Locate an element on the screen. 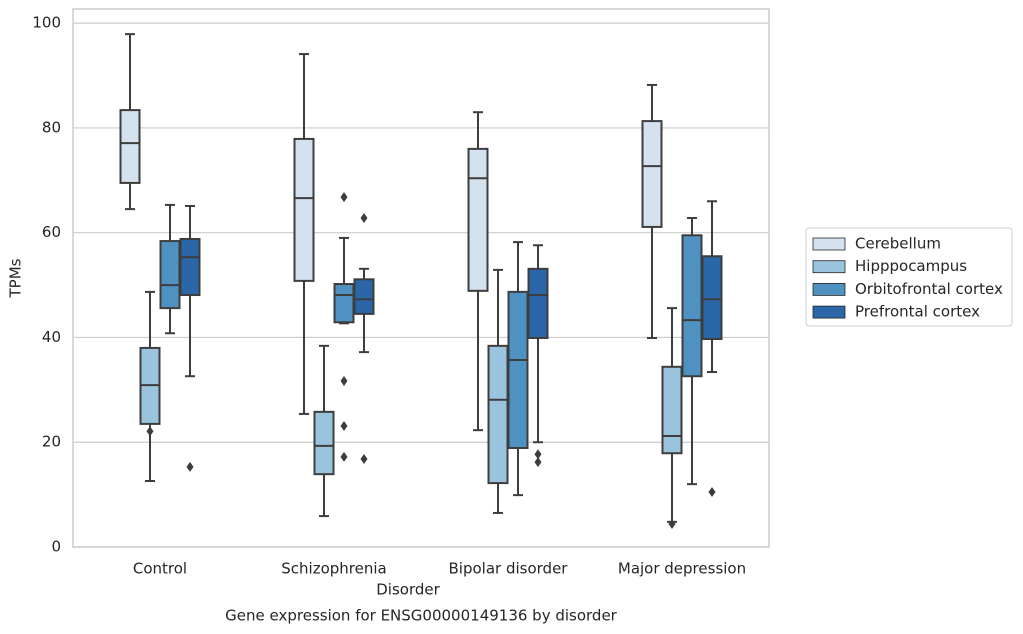  x-tick-label: Schizophrenia is located at coordinates (333, 569).